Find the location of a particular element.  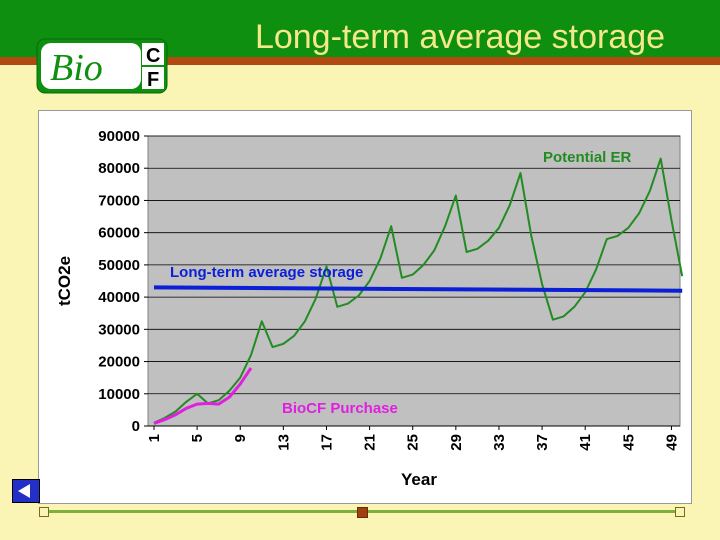

x-tick-label: 33 is located at coordinates (499, 442).